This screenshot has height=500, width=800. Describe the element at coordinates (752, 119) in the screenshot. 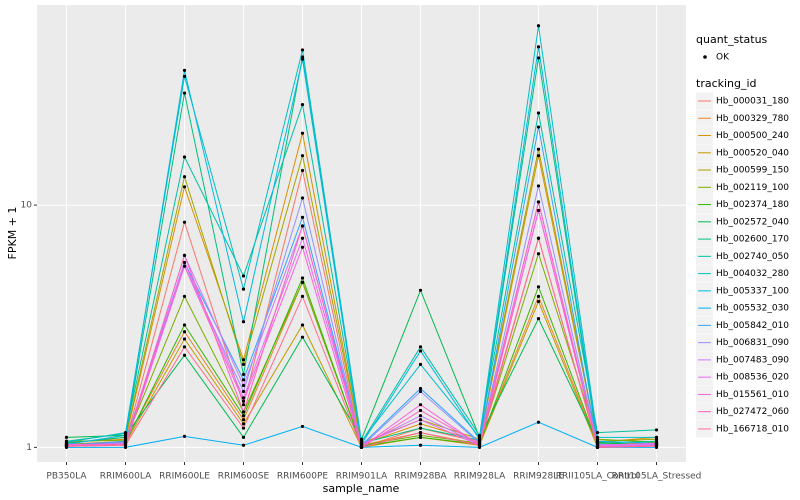

I see `legend-label: Hb_000329_780` at that location.